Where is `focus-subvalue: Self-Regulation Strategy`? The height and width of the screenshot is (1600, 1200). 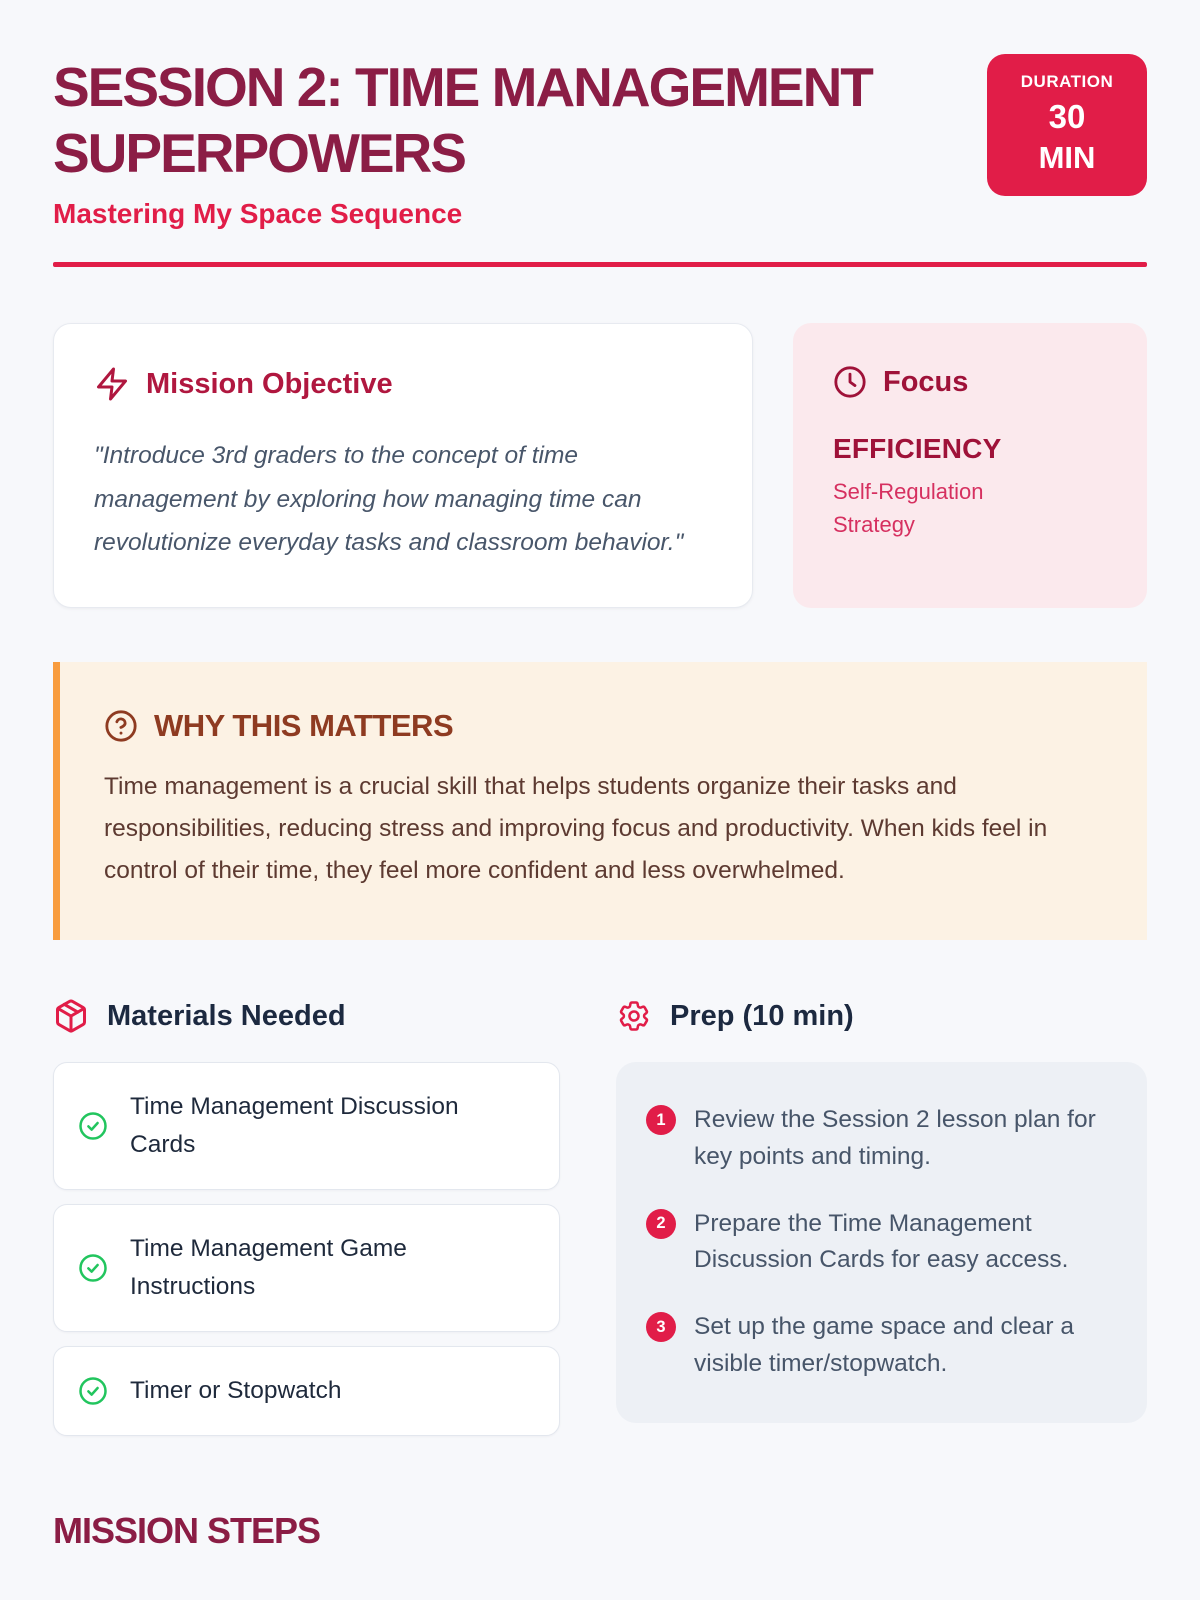
focus-subvalue: Self-Regulation Strategy is located at coordinates (908, 508).